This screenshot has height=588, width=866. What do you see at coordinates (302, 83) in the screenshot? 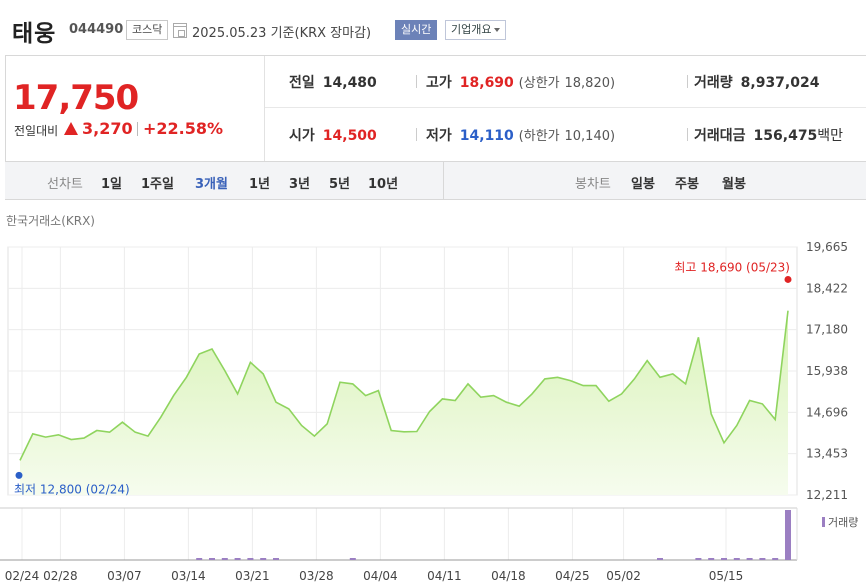
I see `prev-close-label: 전일` at bounding box center [302, 83].